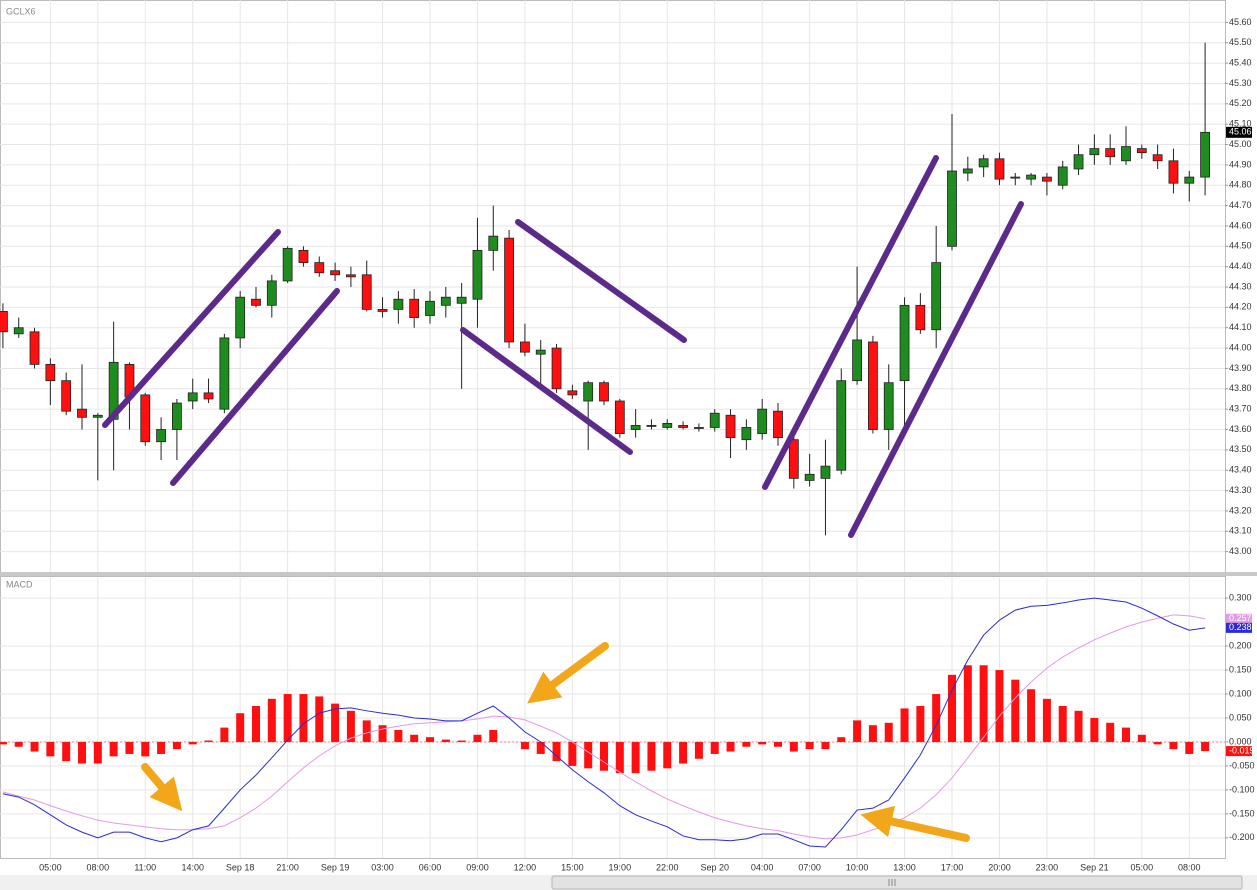 The image size is (1257, 890). Describe the element at coordinates (904, 867) in the screenshot. I see `x-tick-label: 13:00` at that location.